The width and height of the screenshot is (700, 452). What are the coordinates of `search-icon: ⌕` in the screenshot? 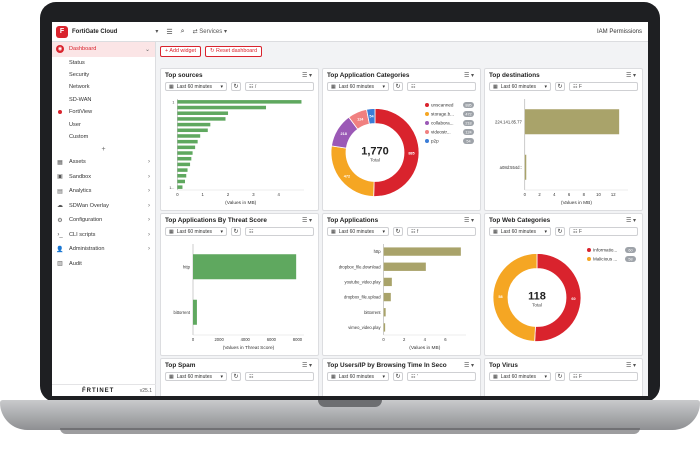 It's located at (182, 31).